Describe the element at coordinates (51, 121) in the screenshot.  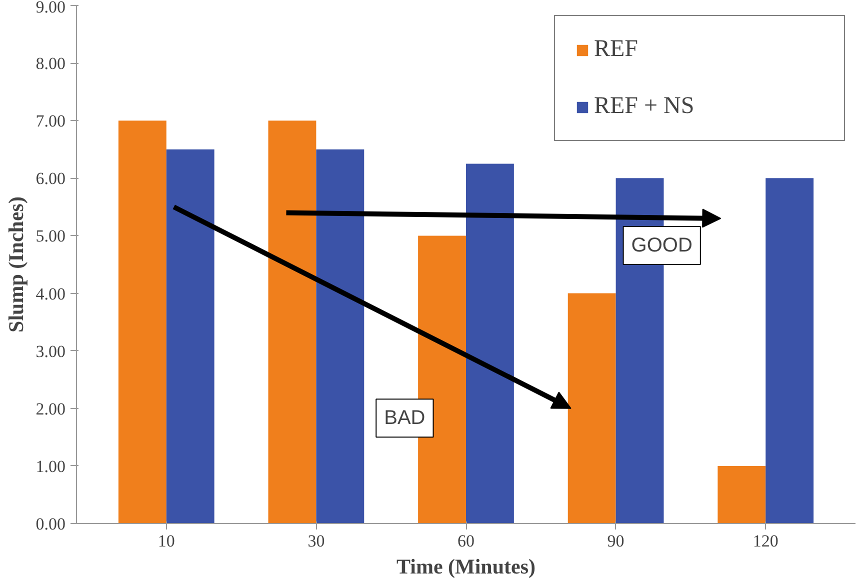
I see `y-tick-label: 7.00` at that location.